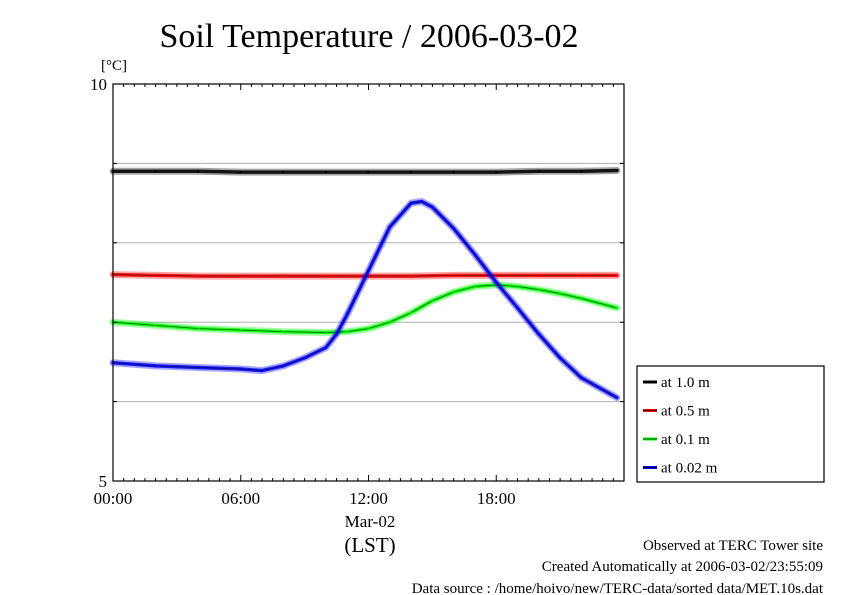 The image size is (842, 595). Describe the element at coordinates (685, 383) in the screenshot. I see `legend-label: at 1.0 m` at that location.